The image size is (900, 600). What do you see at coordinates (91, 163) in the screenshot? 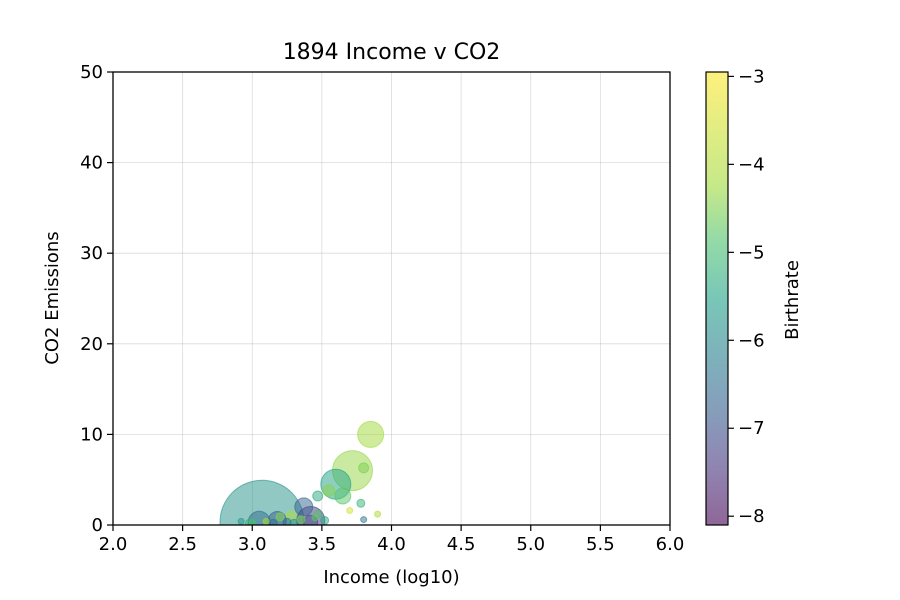
I see `y-tick-label: 40` at bounding box center [91, 163].